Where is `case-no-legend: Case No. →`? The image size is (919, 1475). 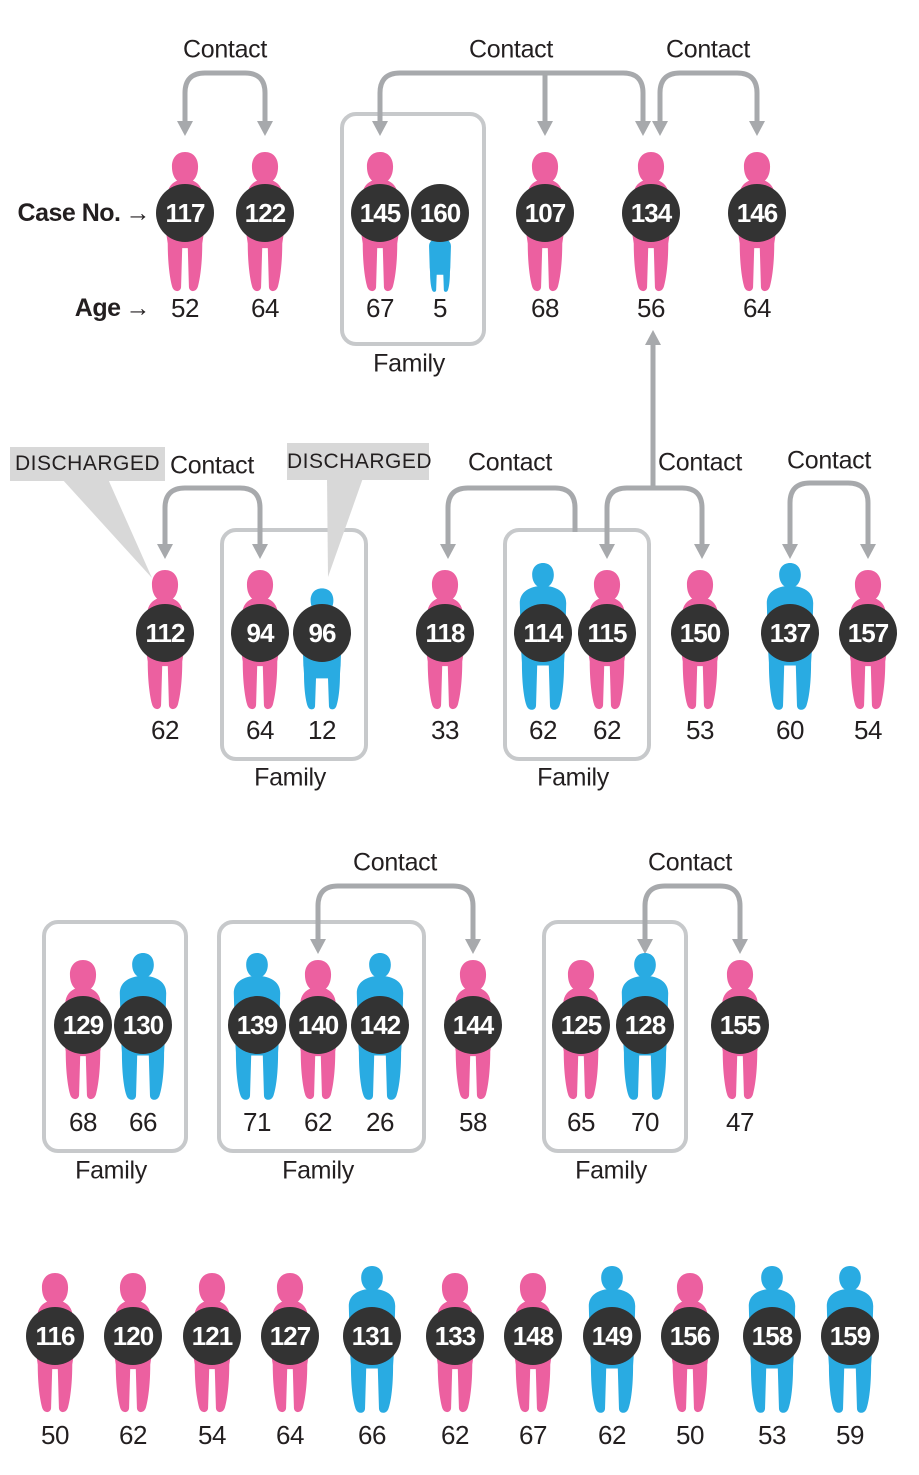 case-no-legend: Case No. → is located at coordinates (75, 213).